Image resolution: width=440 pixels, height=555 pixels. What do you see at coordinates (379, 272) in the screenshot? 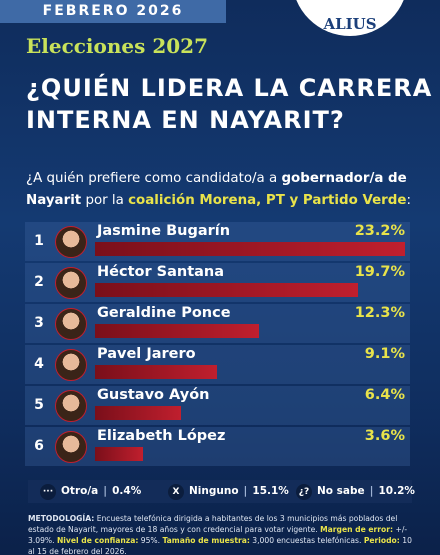
I see `value-label: 19.7%` at bounding box center [379, 272].